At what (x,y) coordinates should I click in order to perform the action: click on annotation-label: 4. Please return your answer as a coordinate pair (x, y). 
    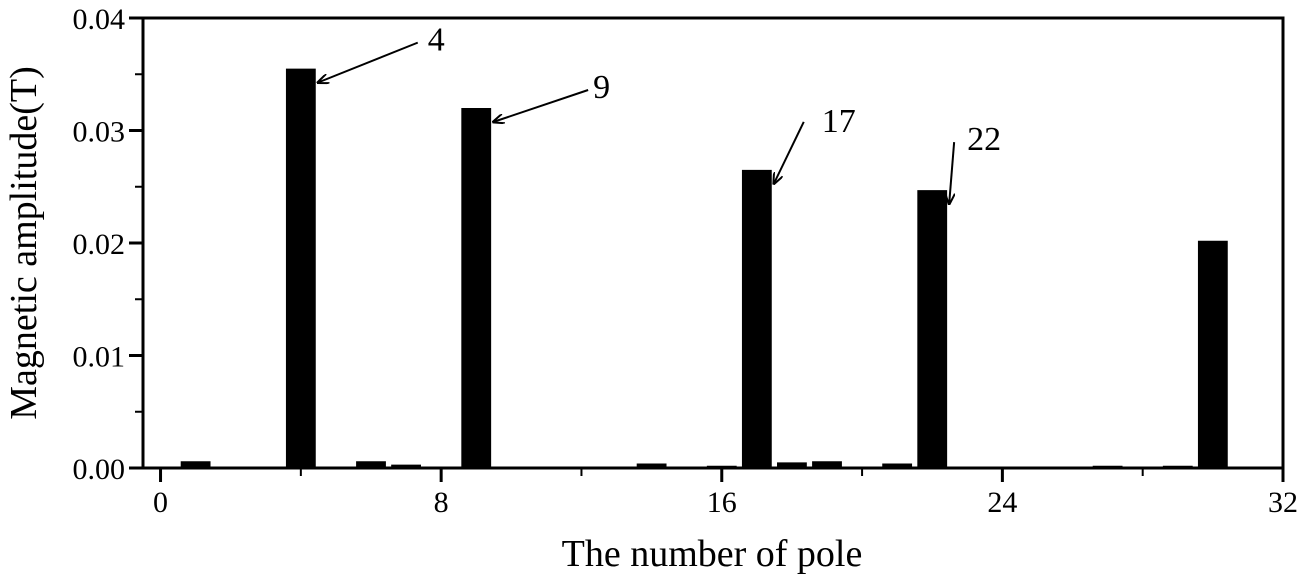
    Looking at the image, I should click on (436, 40).